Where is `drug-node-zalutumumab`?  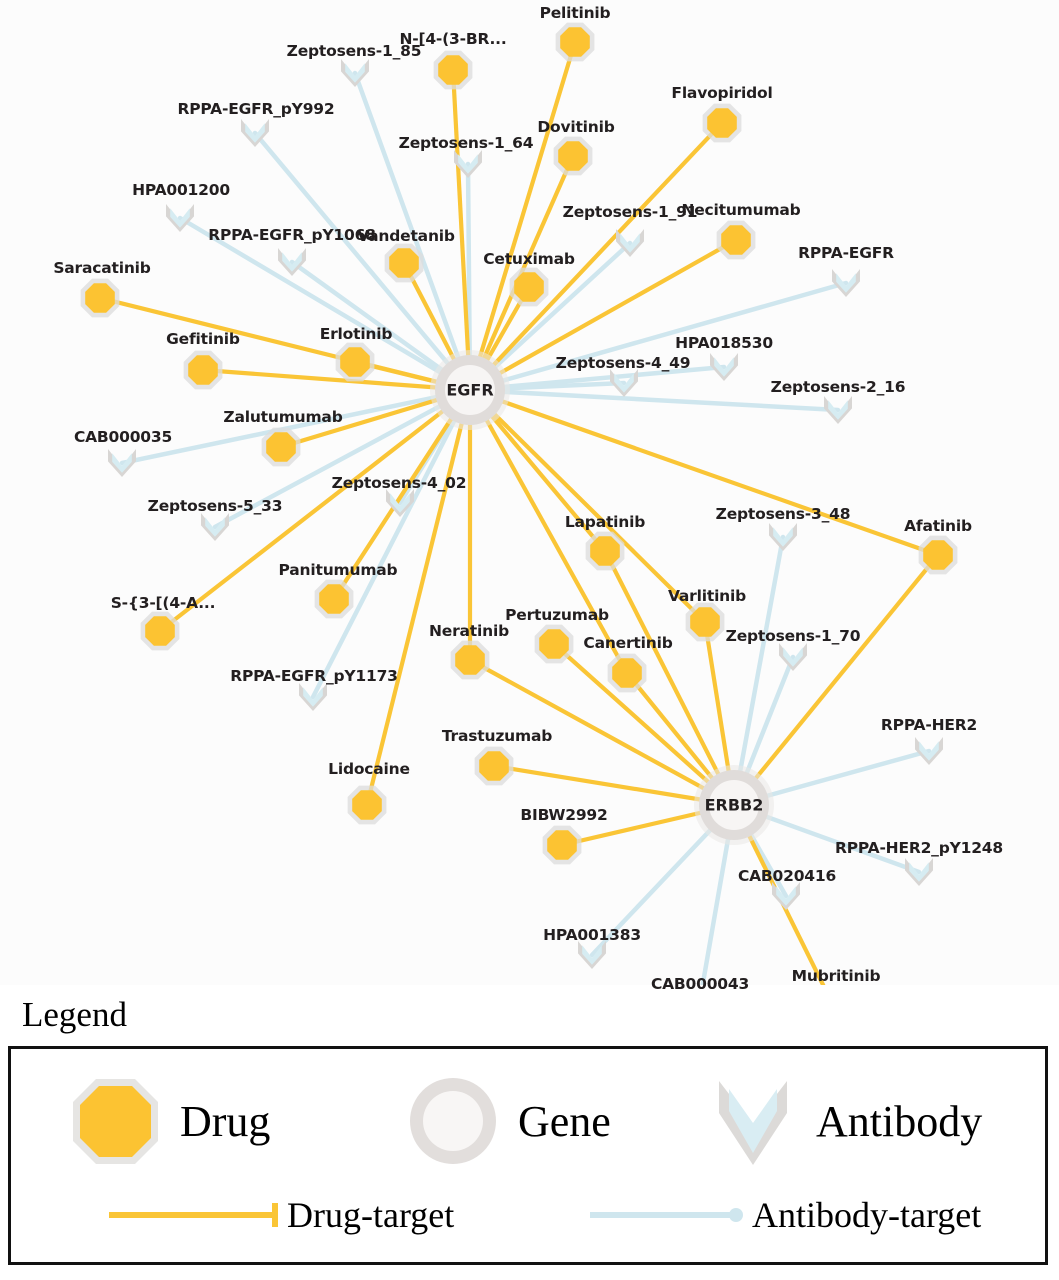 drug-node-zalutumumab is located at coordinates (281, 447).